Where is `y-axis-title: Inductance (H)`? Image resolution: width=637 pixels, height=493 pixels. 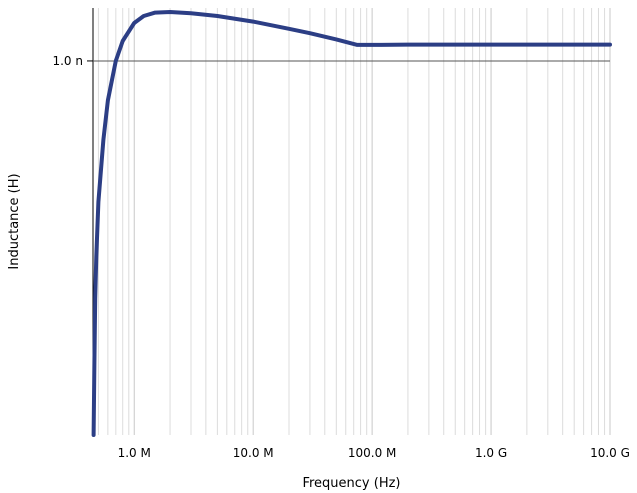 y-axis-title: Inductance (H) is located at coordinates (14, 221).